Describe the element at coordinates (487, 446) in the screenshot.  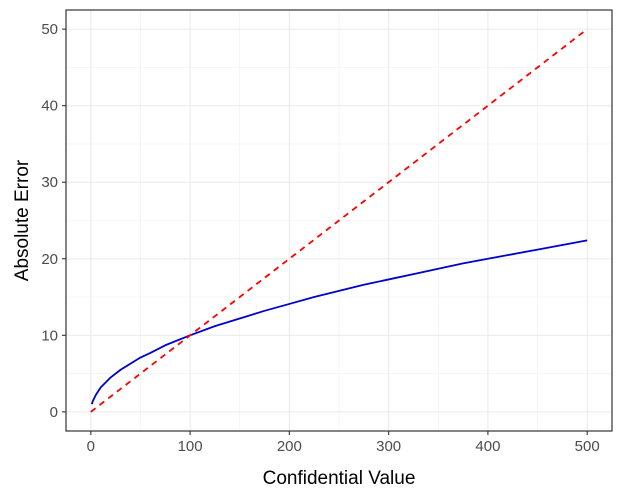
I see `x-tick-label: 400` at that location.